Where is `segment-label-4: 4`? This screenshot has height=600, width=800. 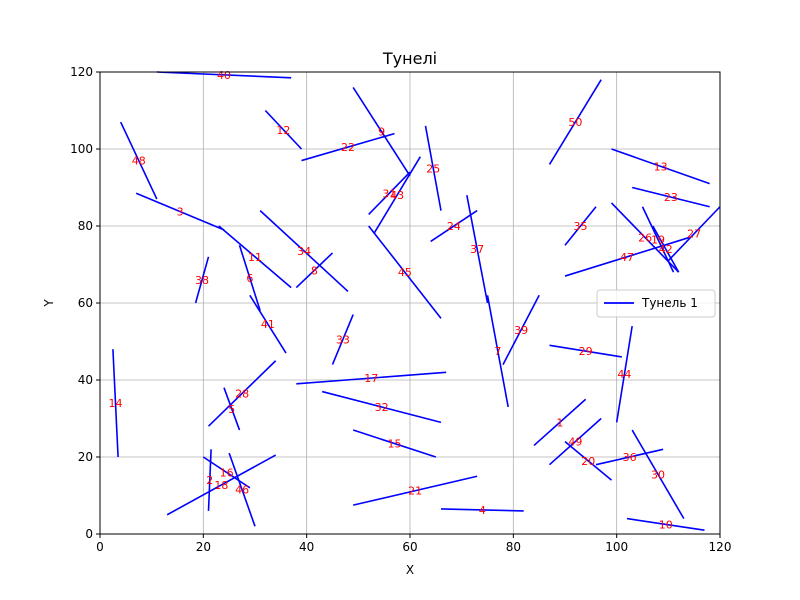
segment-label-4: 4 is located at coordinates (482, 510).